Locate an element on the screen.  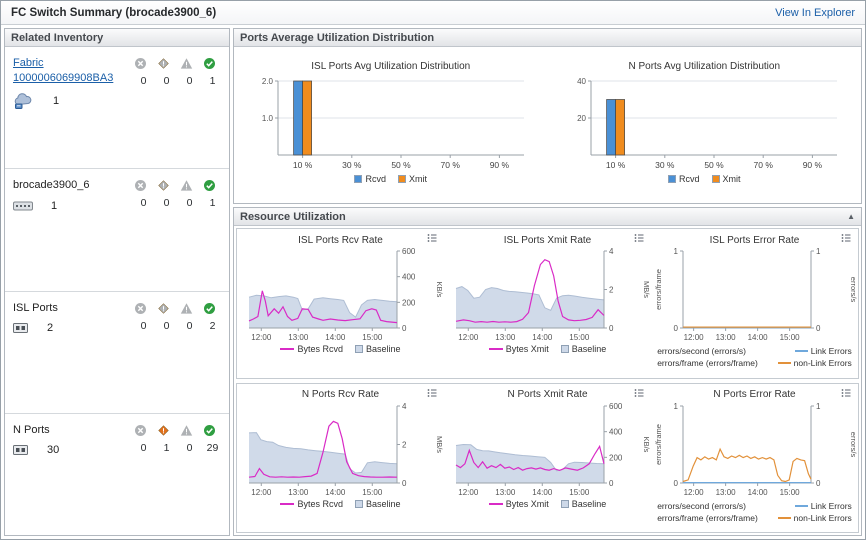
ports-utilization-title: Ports Average Utilization Distribution is located at coordinates (337, 37).